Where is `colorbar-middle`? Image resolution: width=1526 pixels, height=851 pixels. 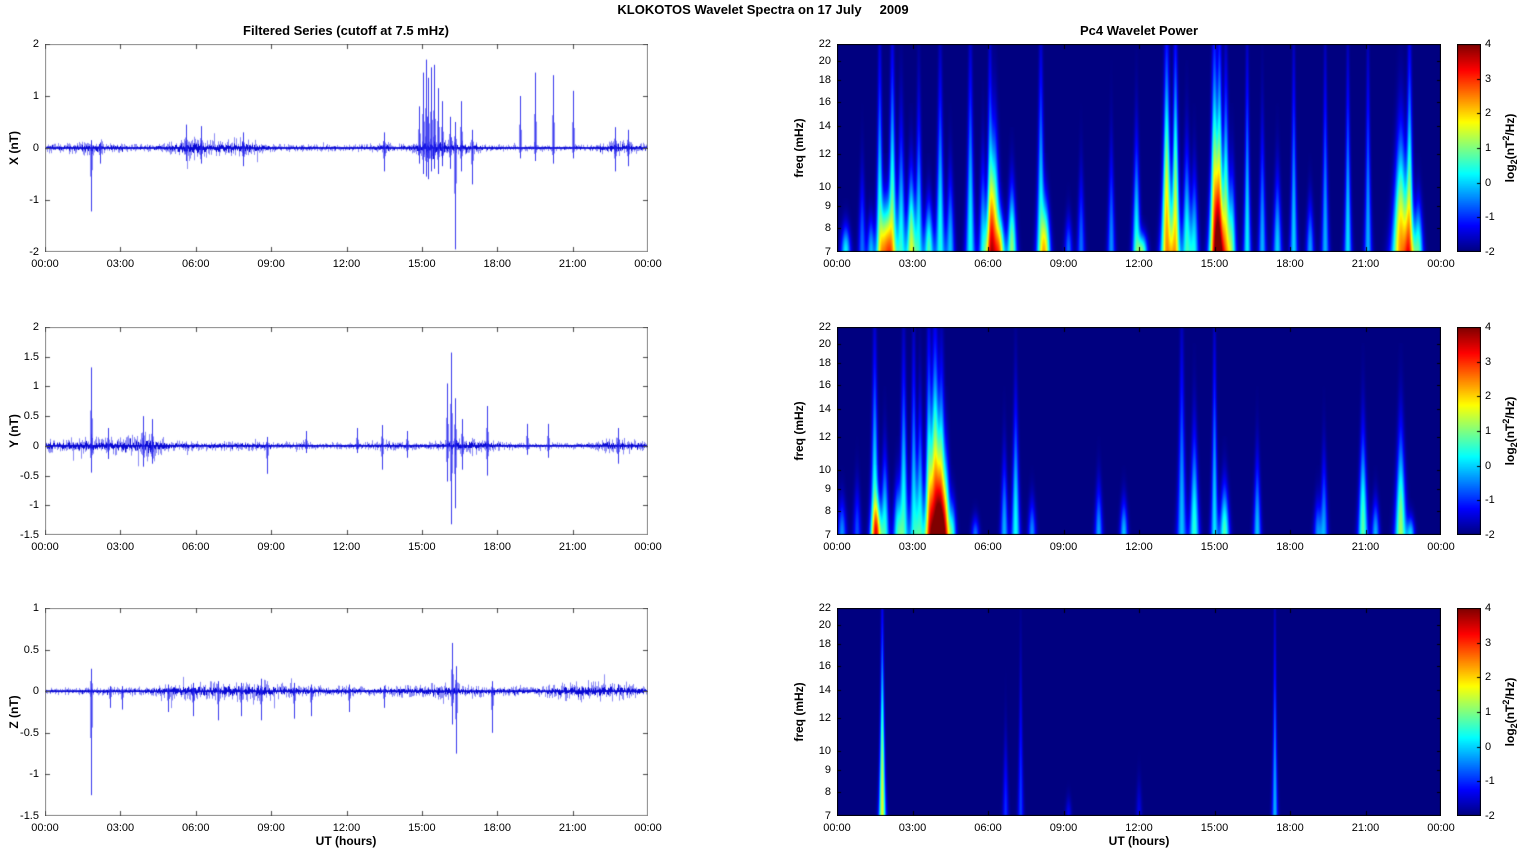
colorbar-middle is located at coordinates (1469, 431).